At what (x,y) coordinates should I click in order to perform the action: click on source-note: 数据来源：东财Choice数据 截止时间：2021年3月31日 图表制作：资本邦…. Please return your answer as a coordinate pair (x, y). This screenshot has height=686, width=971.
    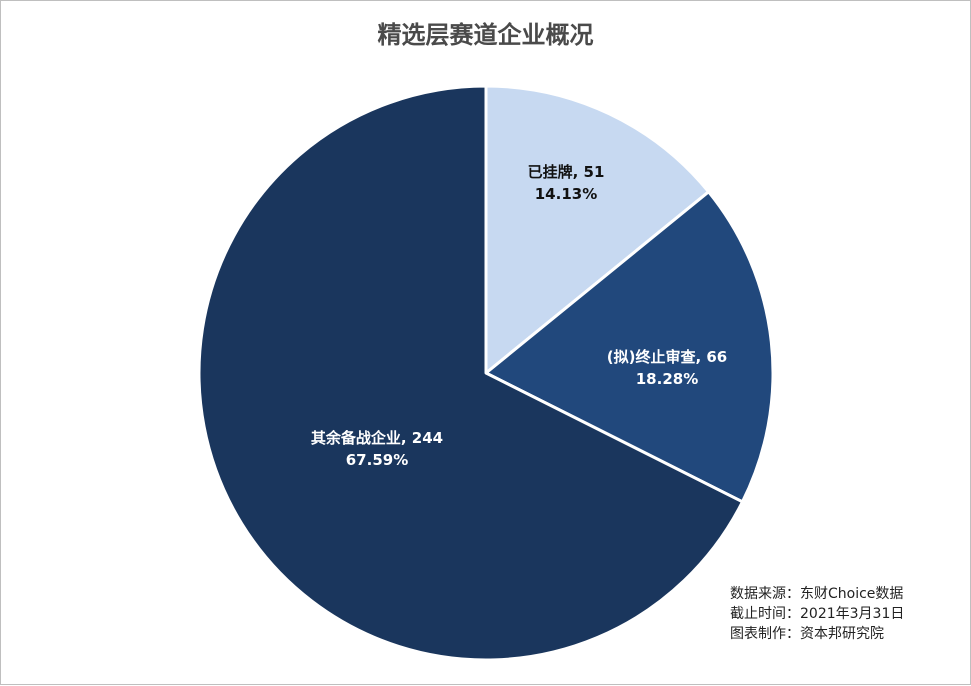
    Looking at the image, I should click on (817, 614).